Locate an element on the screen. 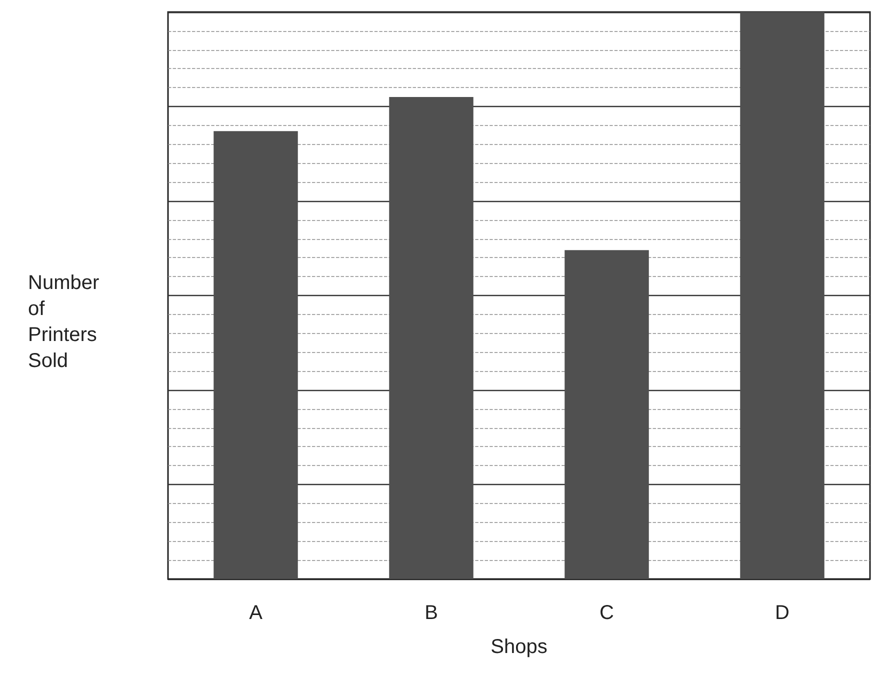 The width and height of the screenshot is (880, 688). x-tick-label: B is located at coordinates (431, 613).